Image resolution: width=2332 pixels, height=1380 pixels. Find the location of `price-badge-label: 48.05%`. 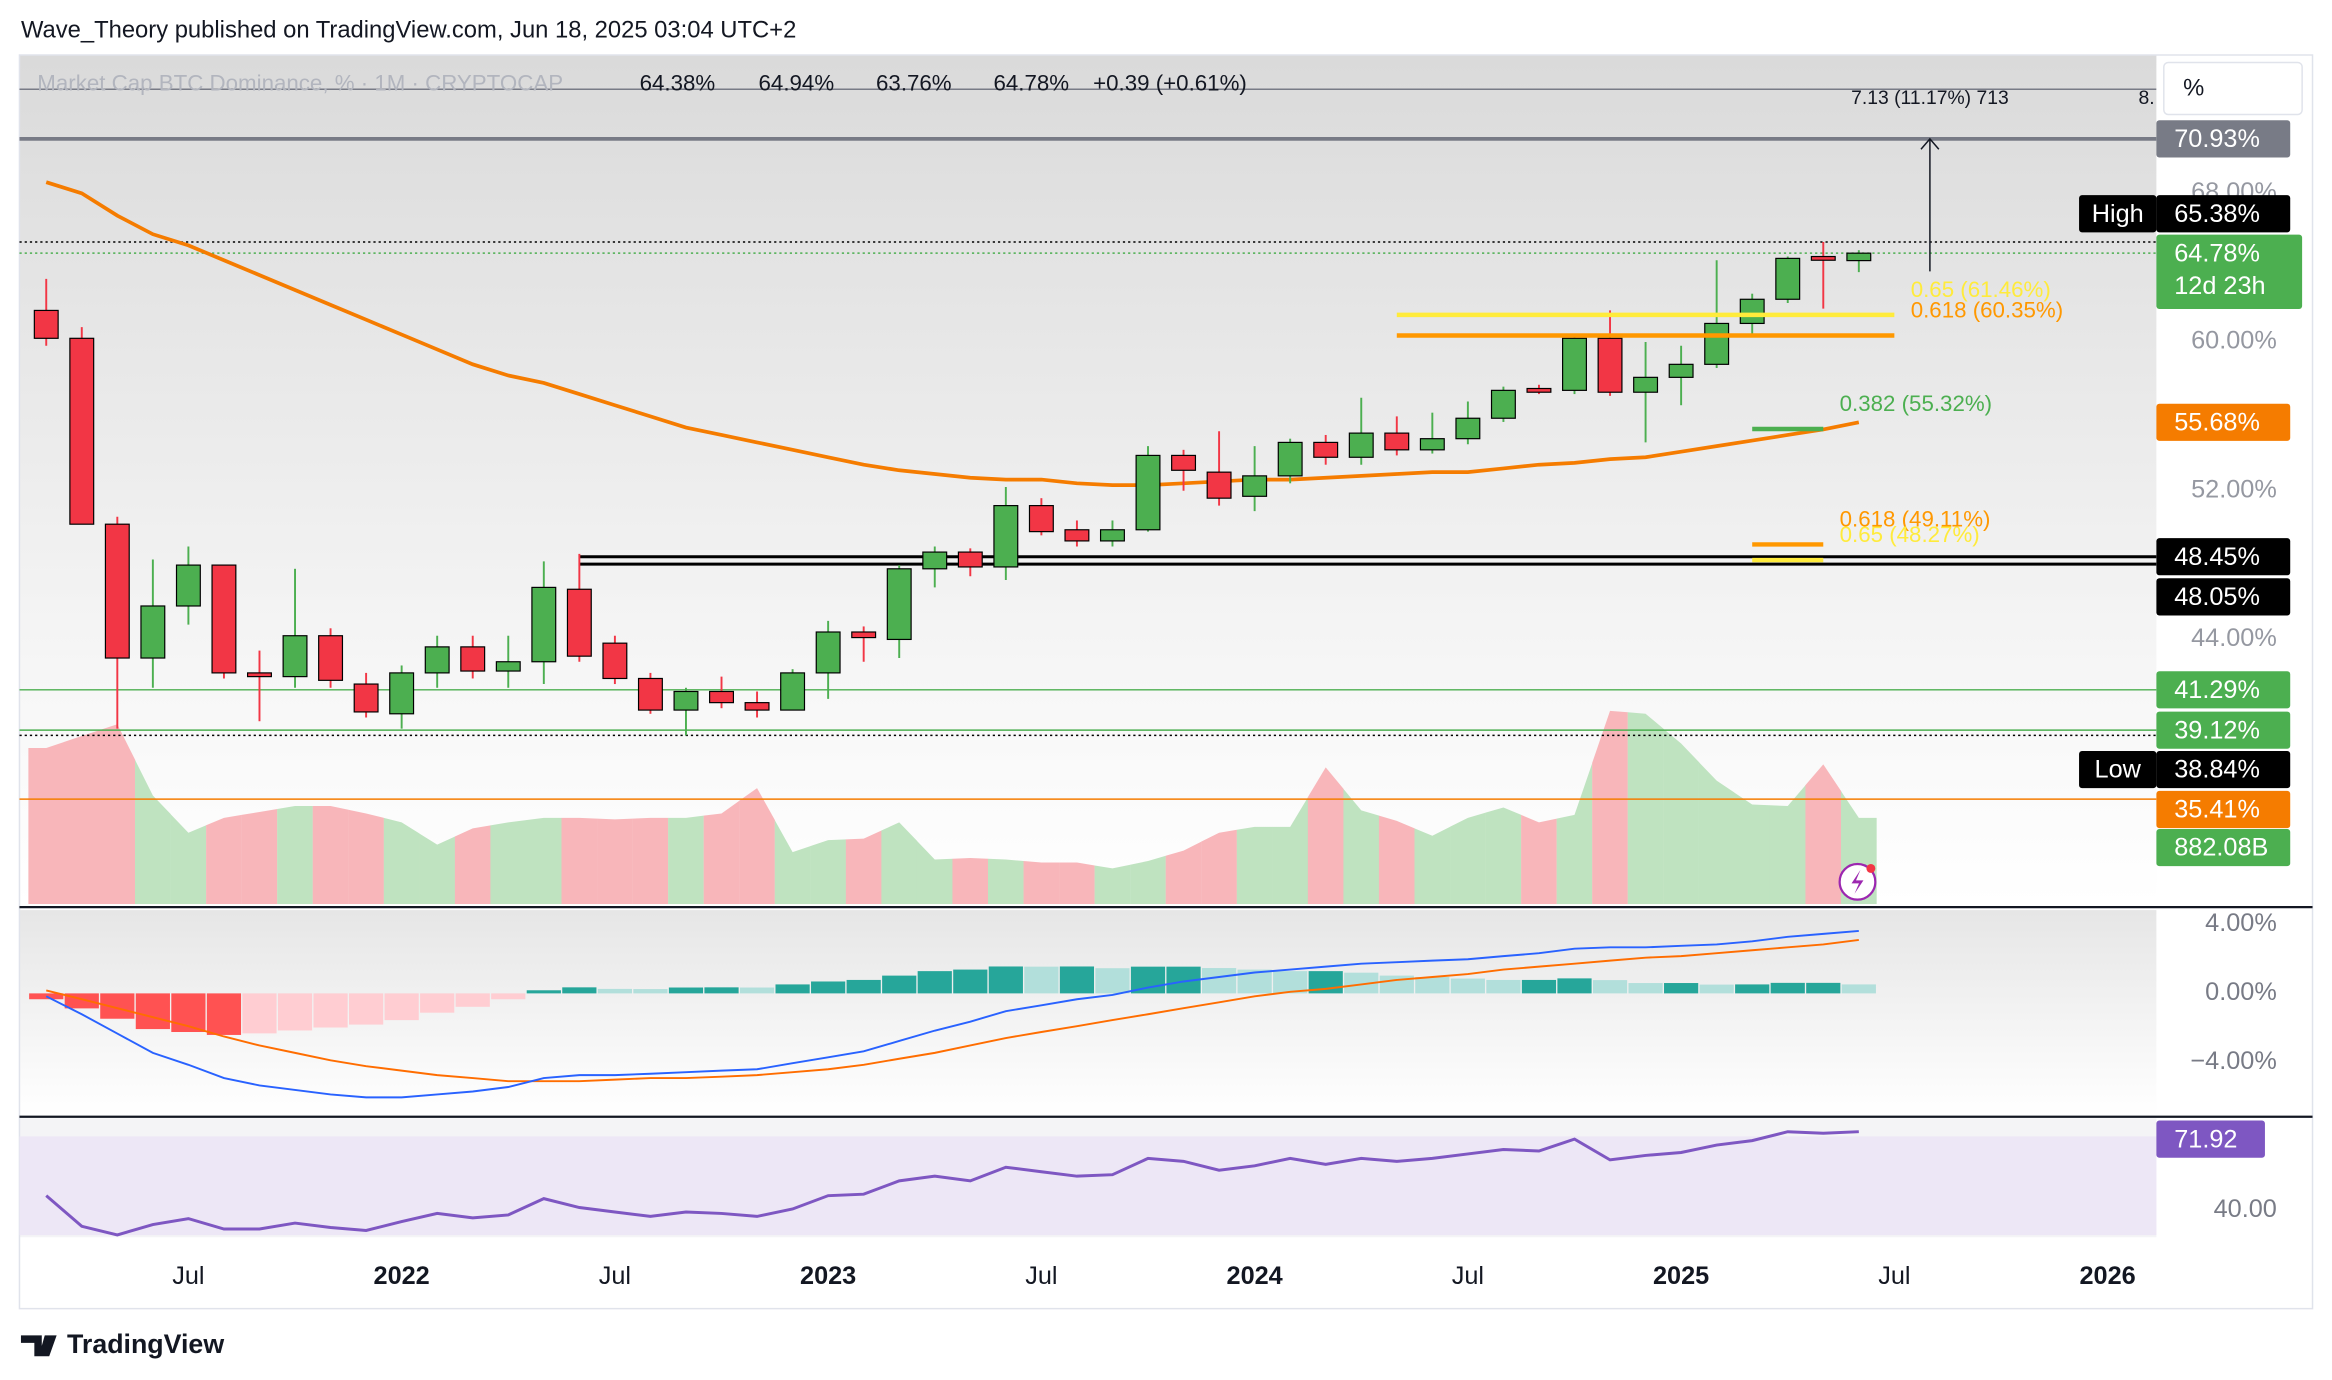

price-badge-label: 48.05% is located at coordinates (2217, 597).